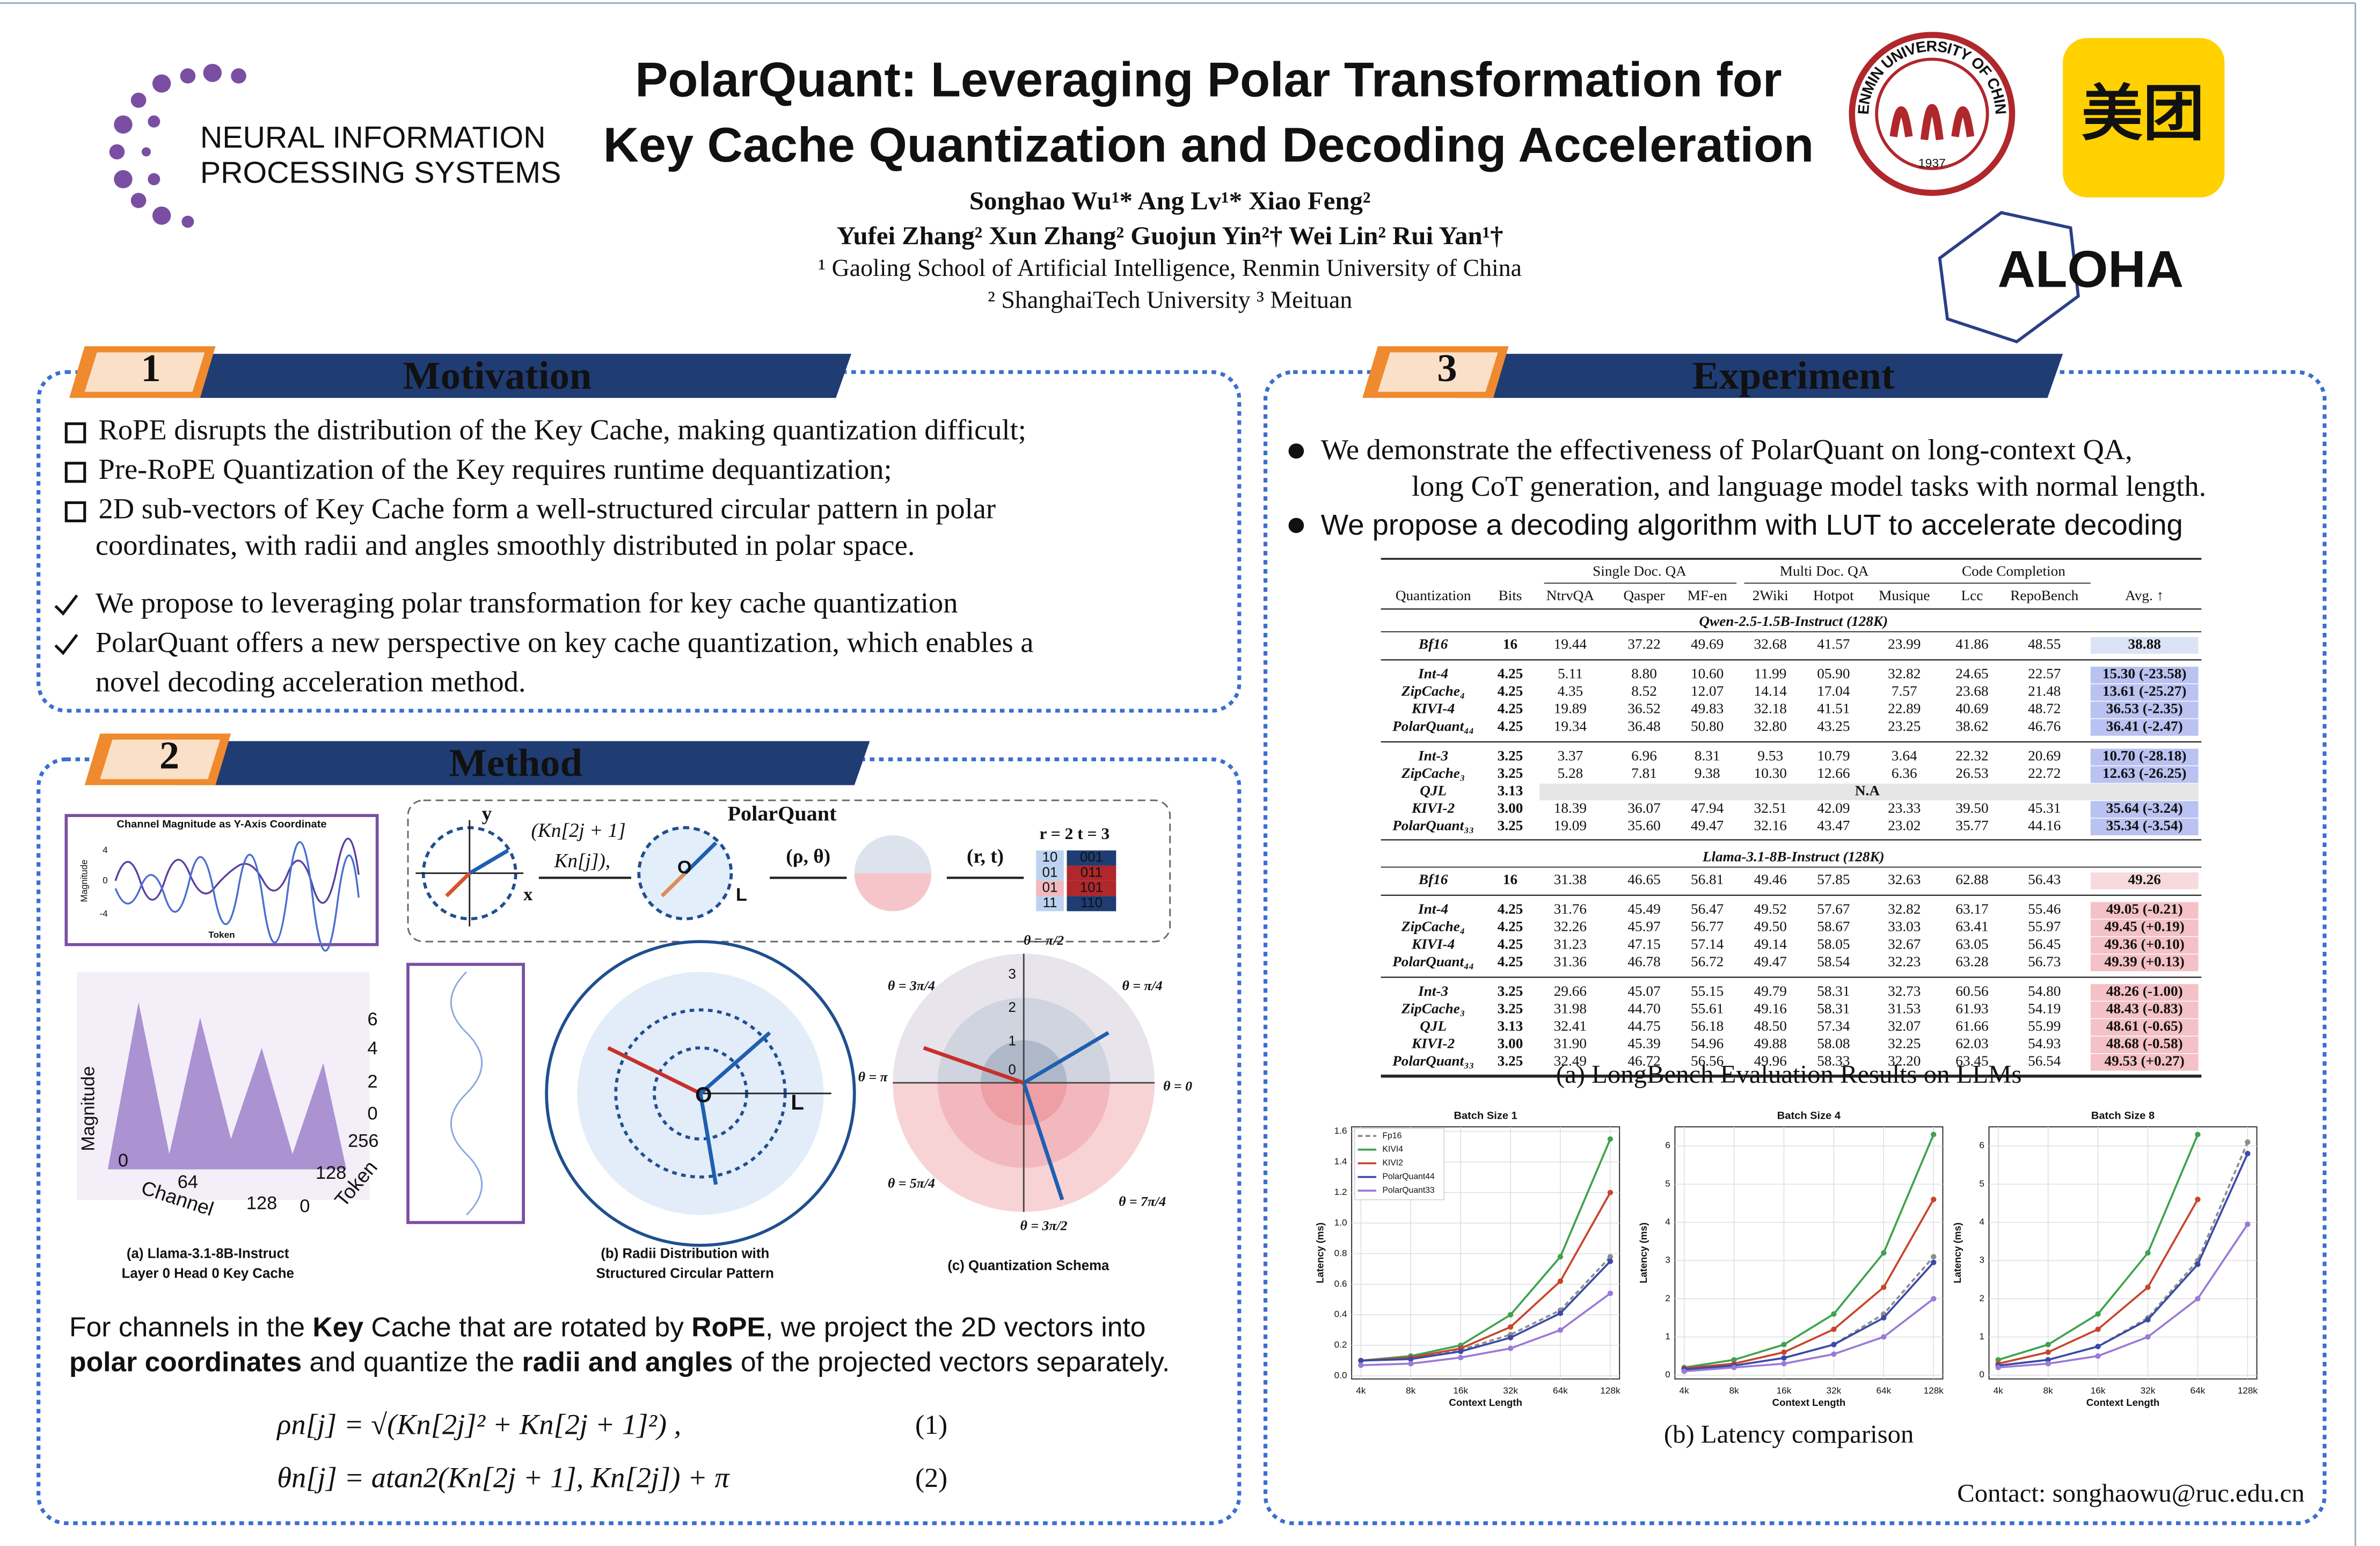 The image size is (2380, 1546). What do you see at coordinates (1707, 1061) in the screenshot?
I see `table-cell: 56.56` at bounding box center [1707, 1061].